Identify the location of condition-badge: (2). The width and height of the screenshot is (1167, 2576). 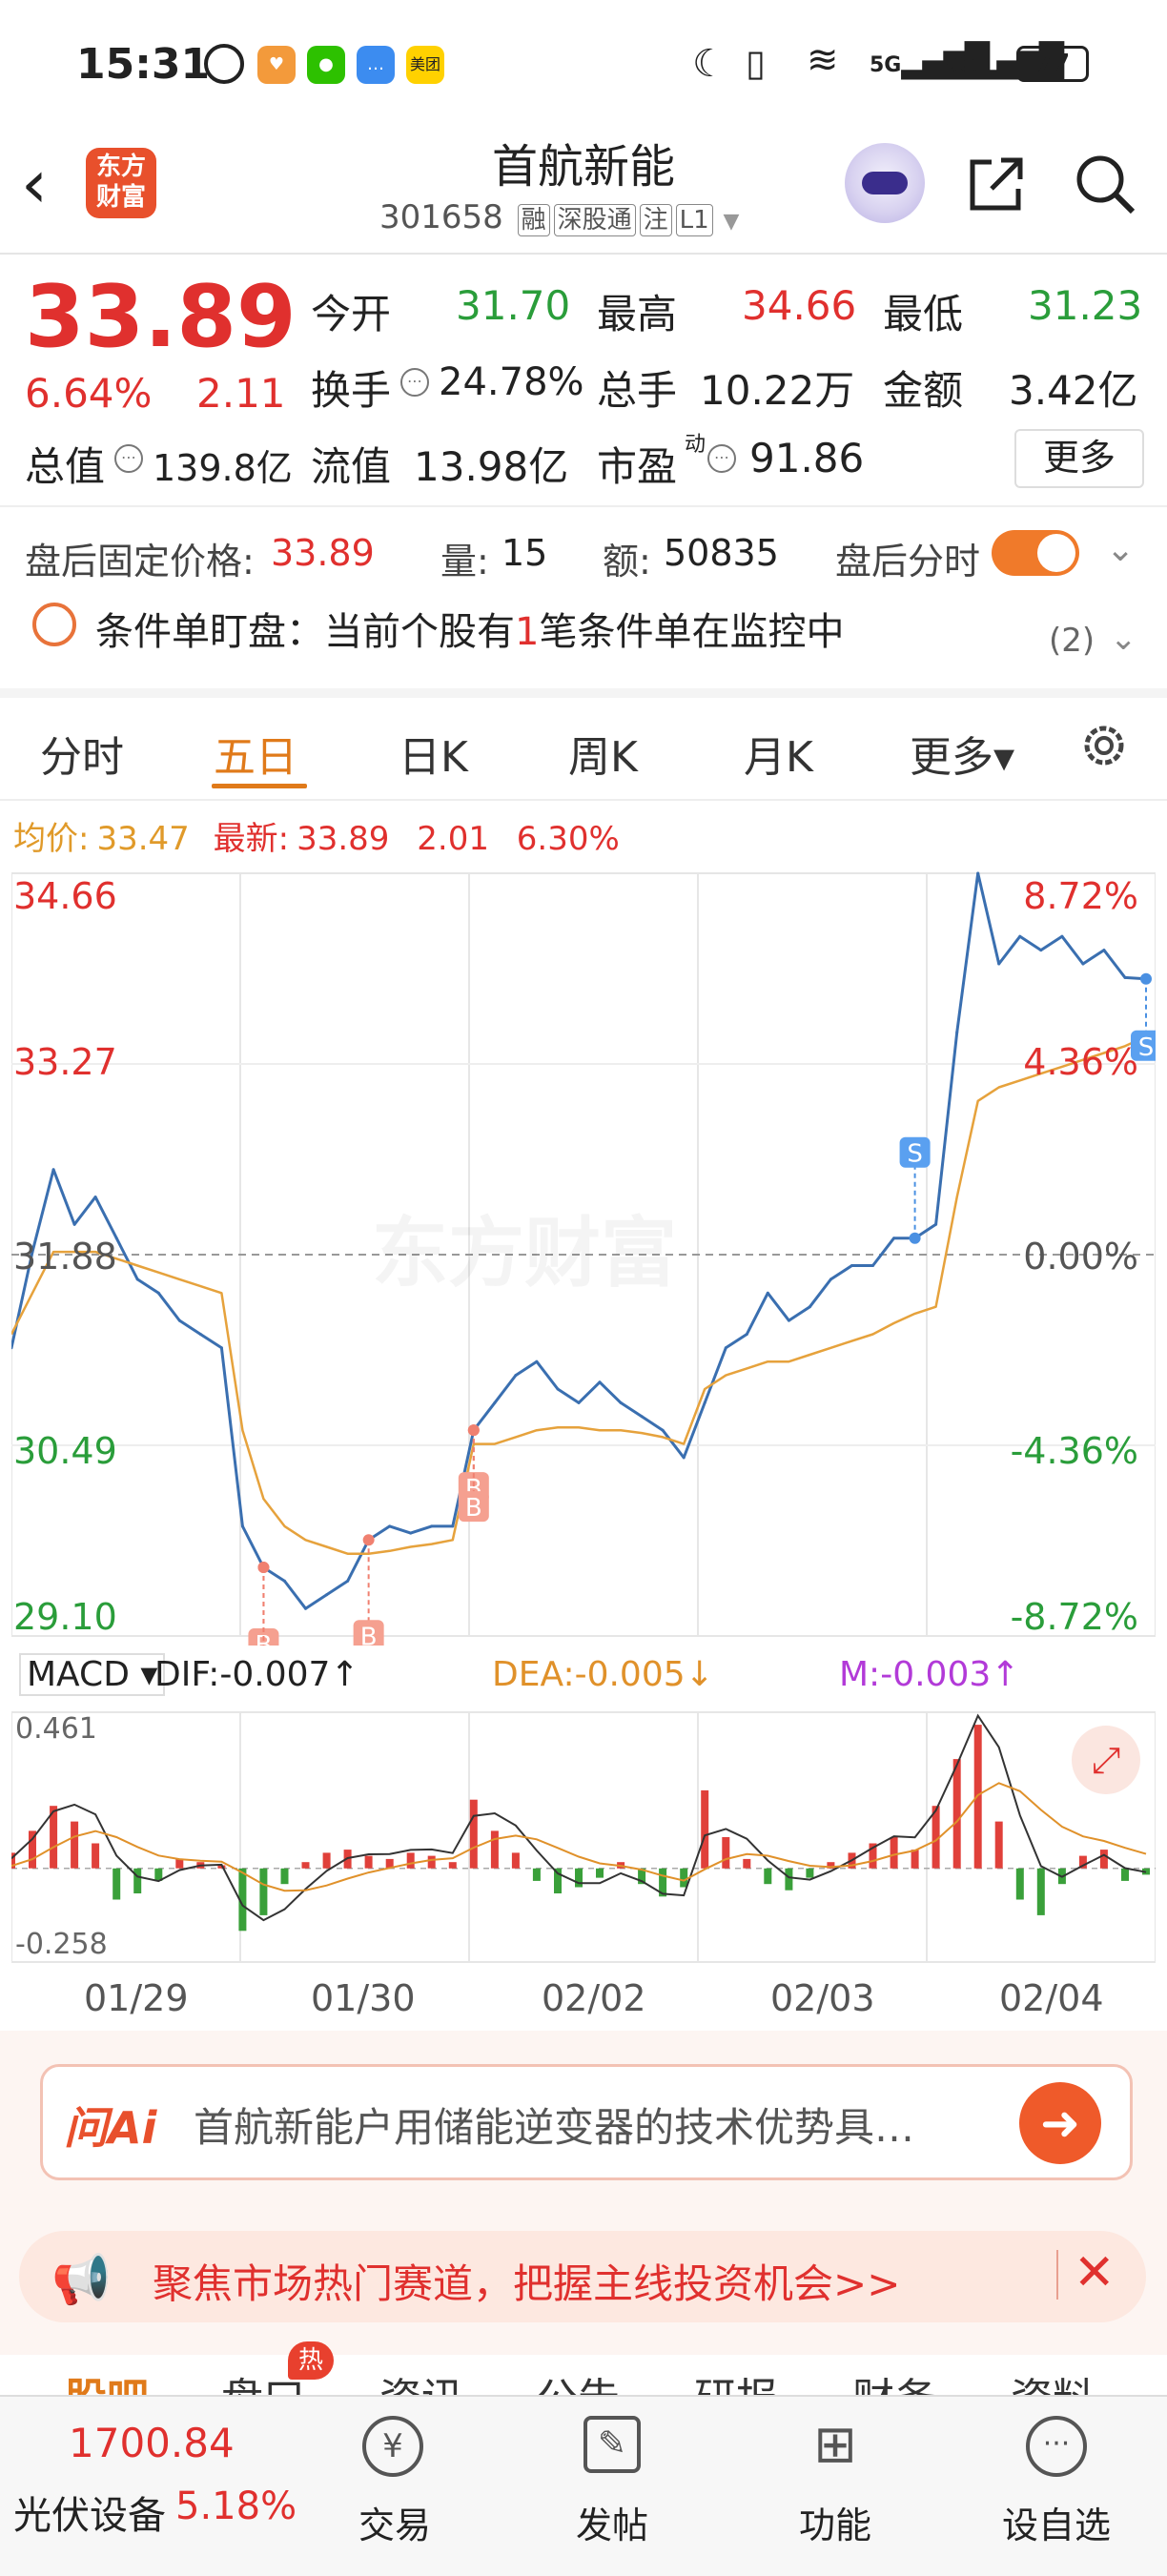
(1072, 641).